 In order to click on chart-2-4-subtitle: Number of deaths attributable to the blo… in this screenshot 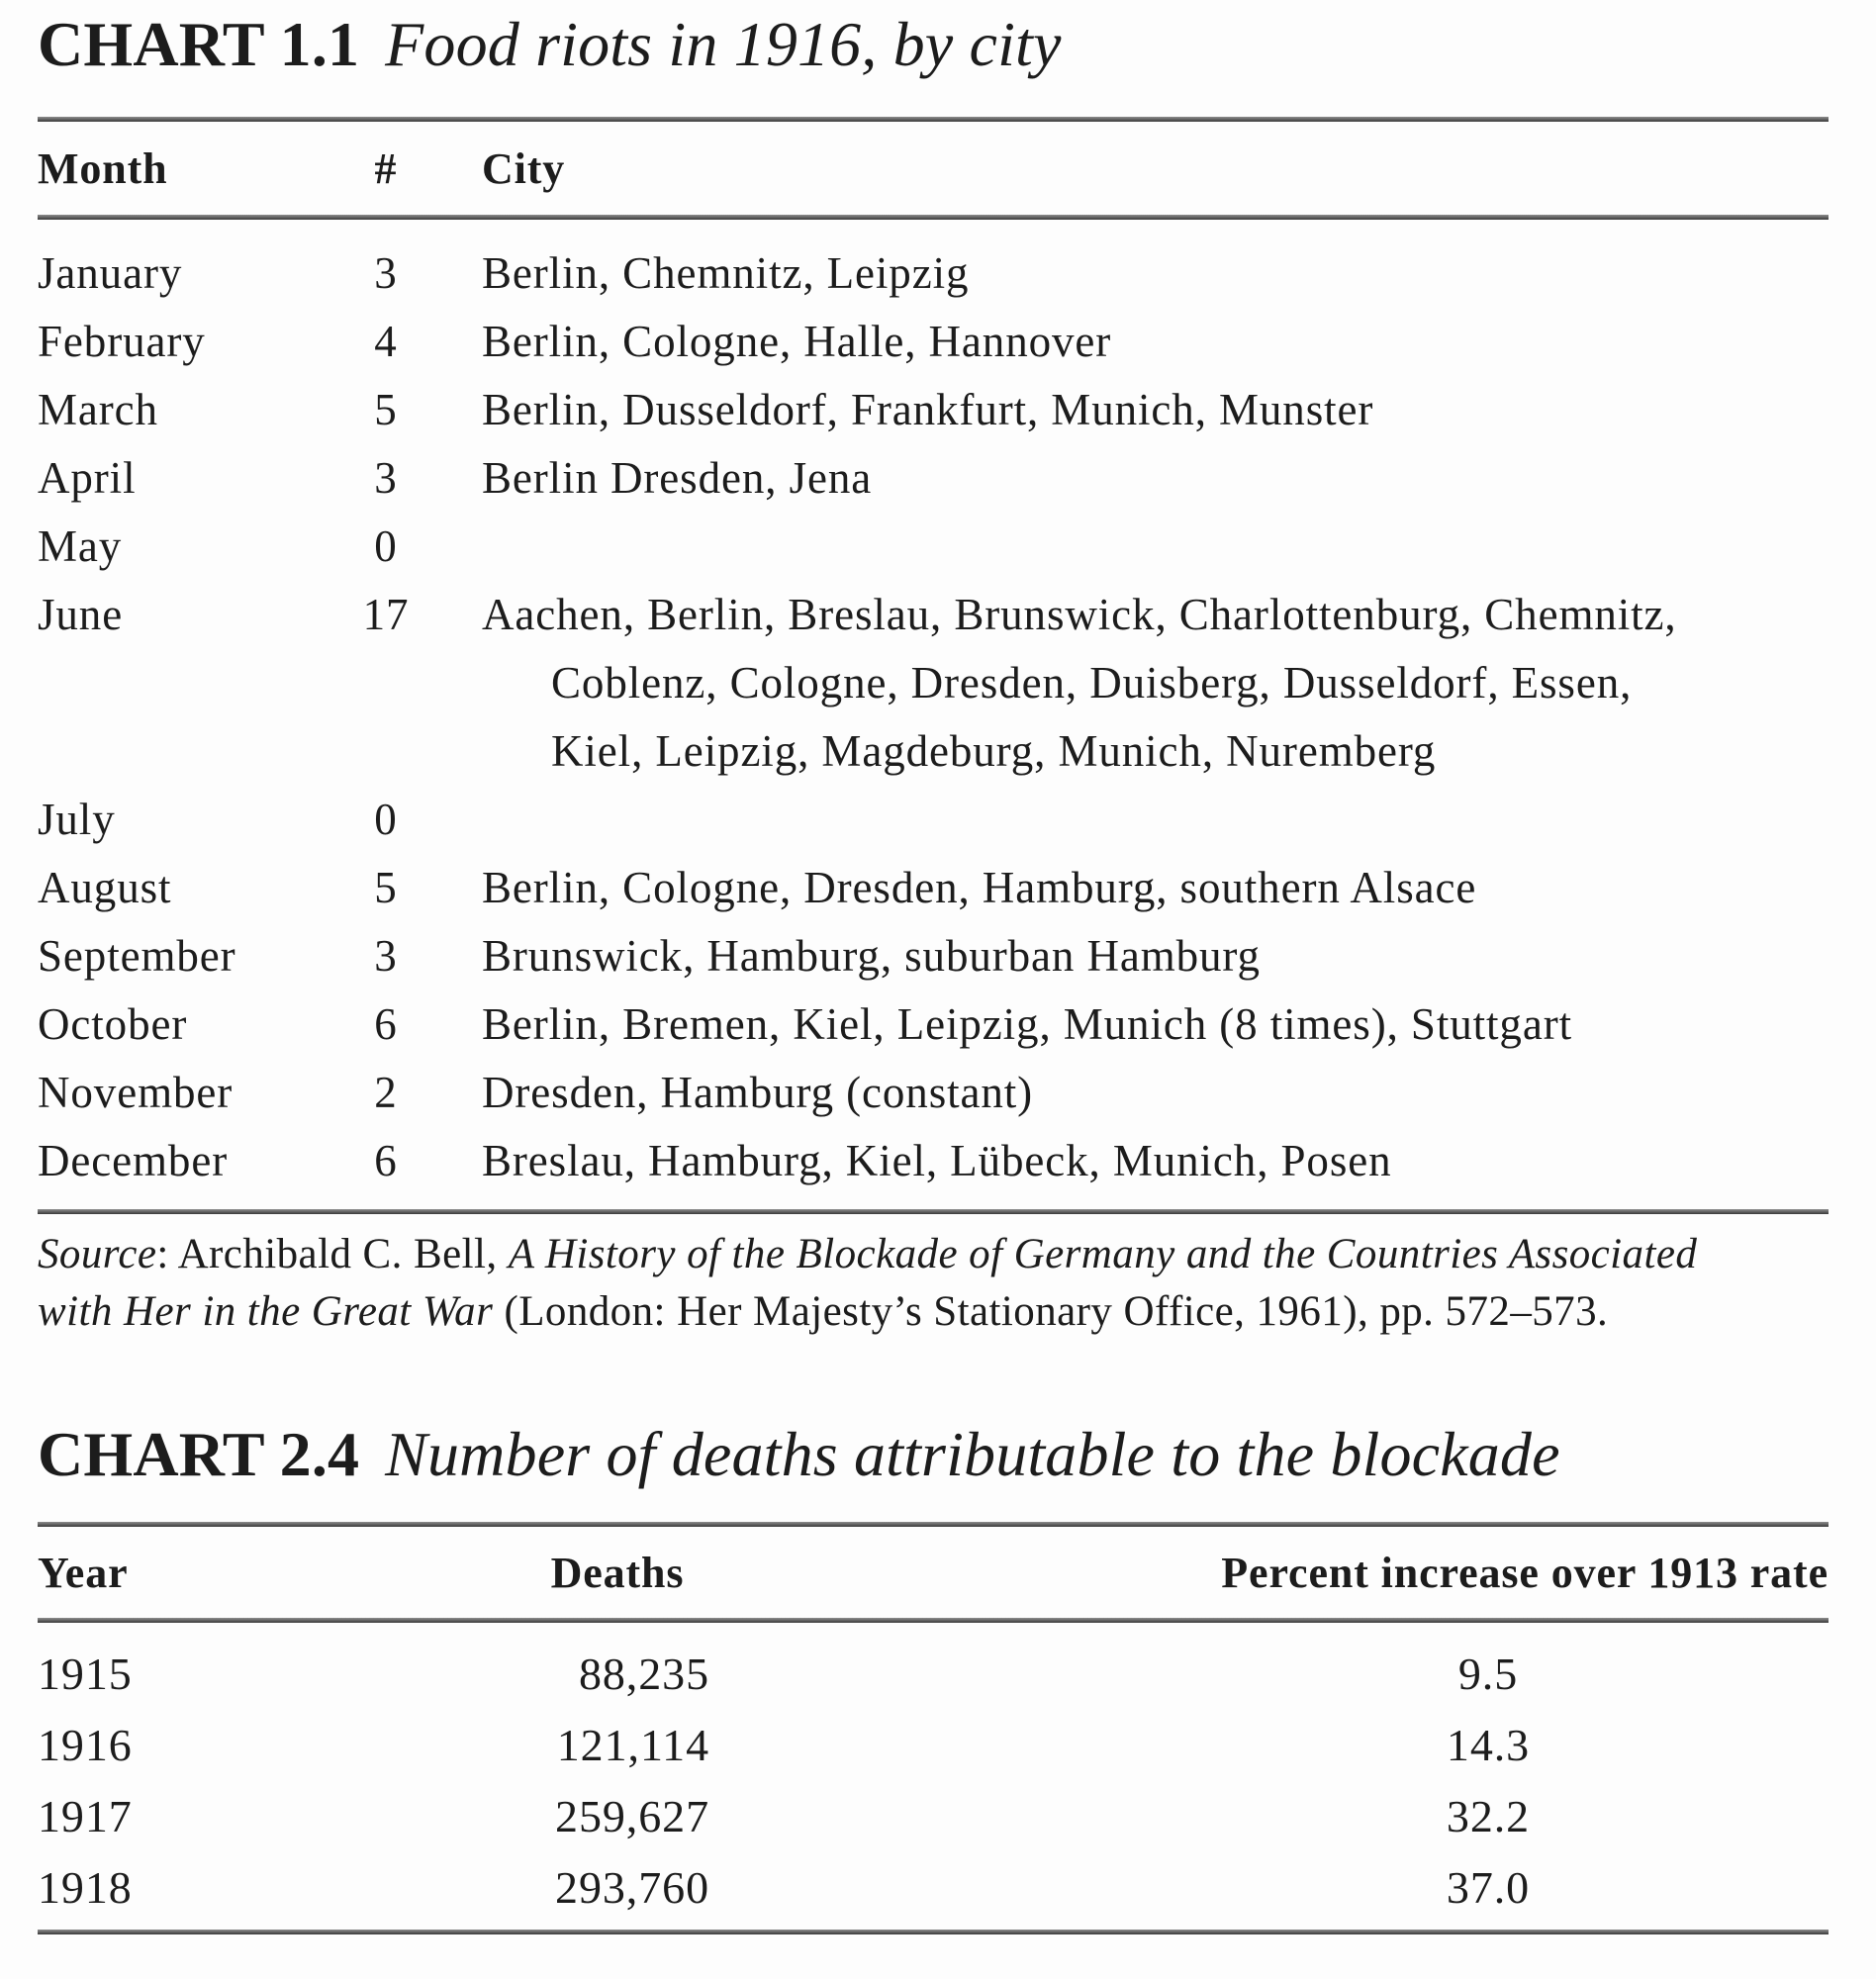, I will do `click(972, 1454)`.